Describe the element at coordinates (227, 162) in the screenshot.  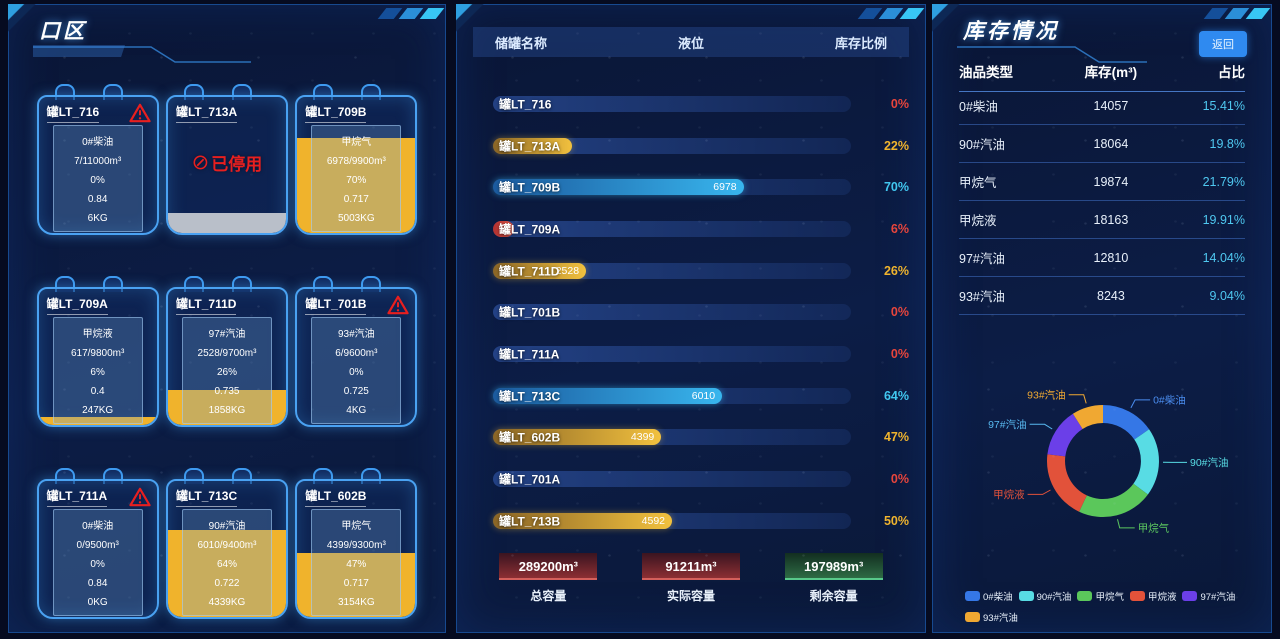
I see `tank-disabled-label: ⊘ 已停用` at that location.